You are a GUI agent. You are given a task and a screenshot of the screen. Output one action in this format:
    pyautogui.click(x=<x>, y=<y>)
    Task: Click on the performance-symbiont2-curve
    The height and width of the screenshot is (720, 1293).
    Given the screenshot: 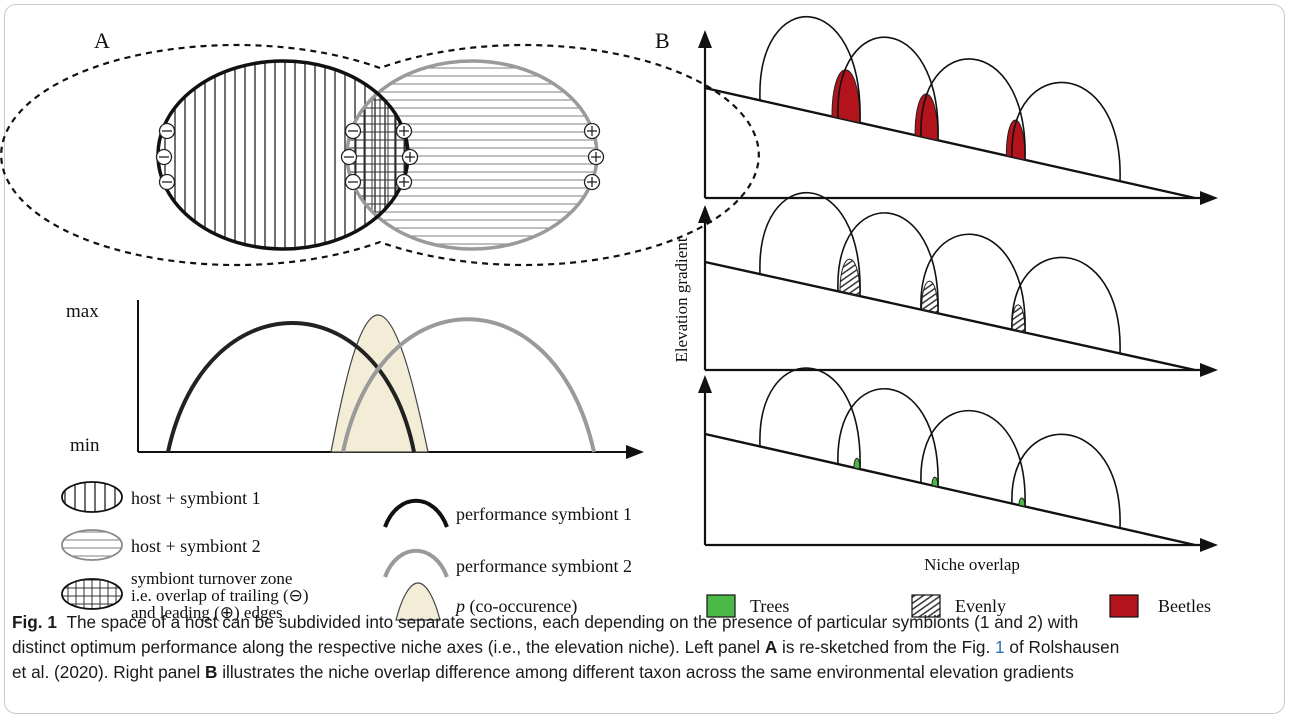 What is the action you would take?
    pyautogui.click(x=468, y=385)
    